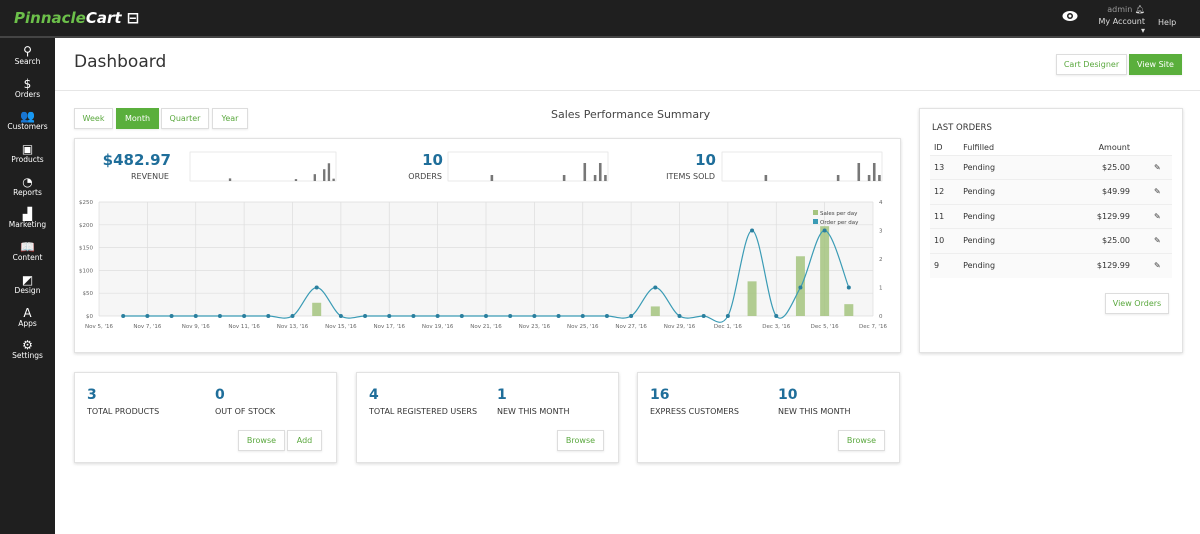 The height and width of the screenshot is (534, 1200). I want to click on orders-label: ORDERS, so click(425, 176).